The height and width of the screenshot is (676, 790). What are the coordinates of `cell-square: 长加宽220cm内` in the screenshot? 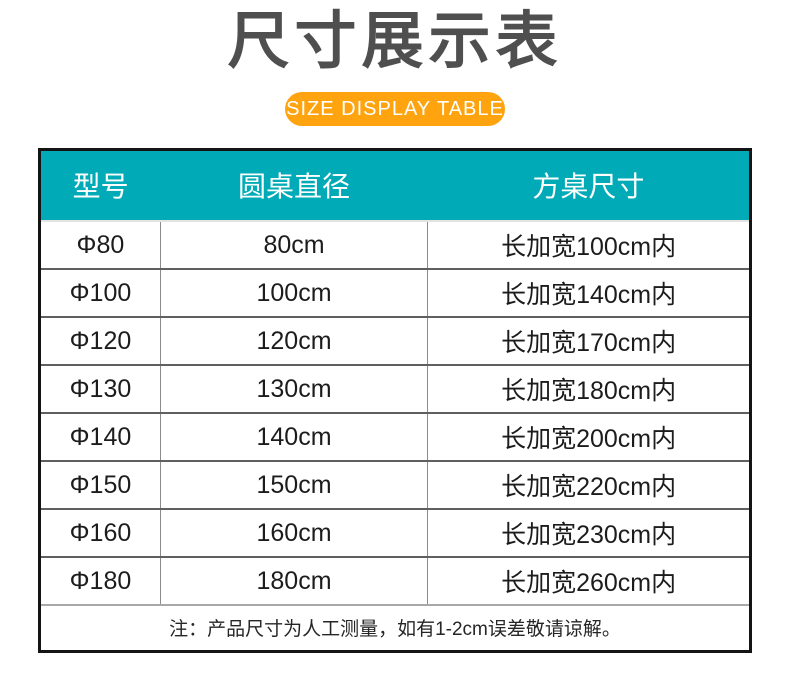 It's located at (589, 485).